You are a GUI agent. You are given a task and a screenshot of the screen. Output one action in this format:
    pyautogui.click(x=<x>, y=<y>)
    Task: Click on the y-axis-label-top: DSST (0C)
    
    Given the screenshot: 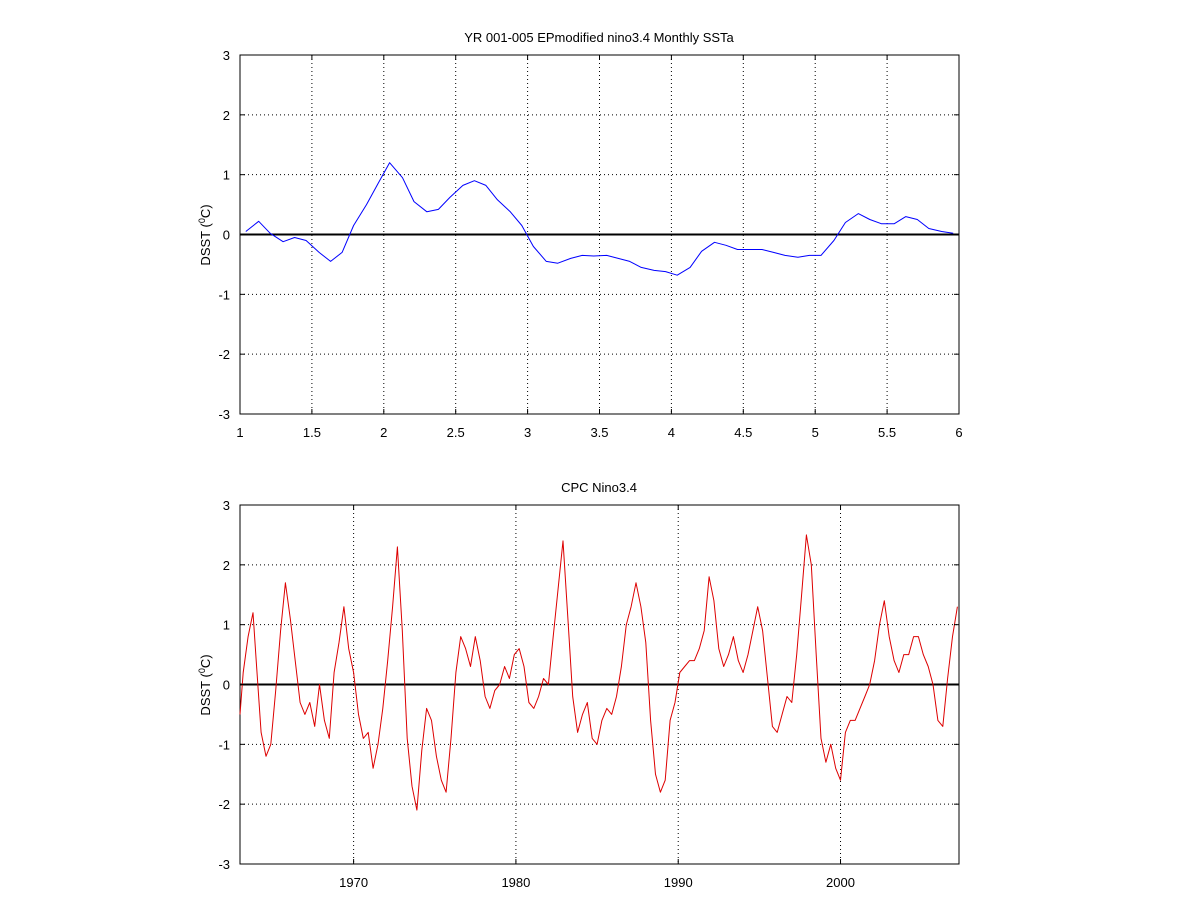 What is the action you would take?
    pyautogui.click(x=205, y=234)
    